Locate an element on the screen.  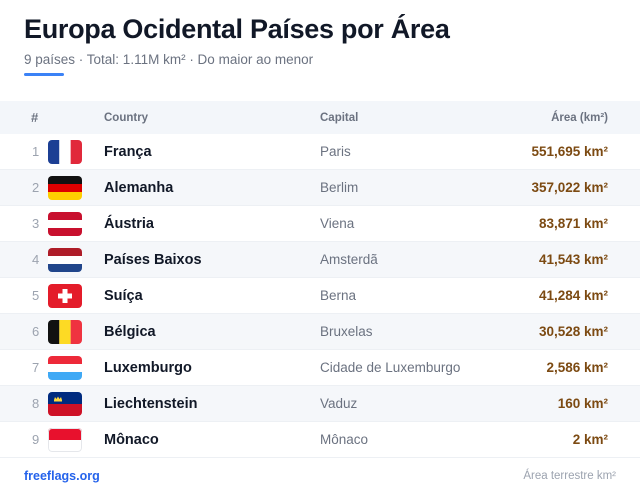
source-link: freeflags.org is located at coordinates (62, 476).